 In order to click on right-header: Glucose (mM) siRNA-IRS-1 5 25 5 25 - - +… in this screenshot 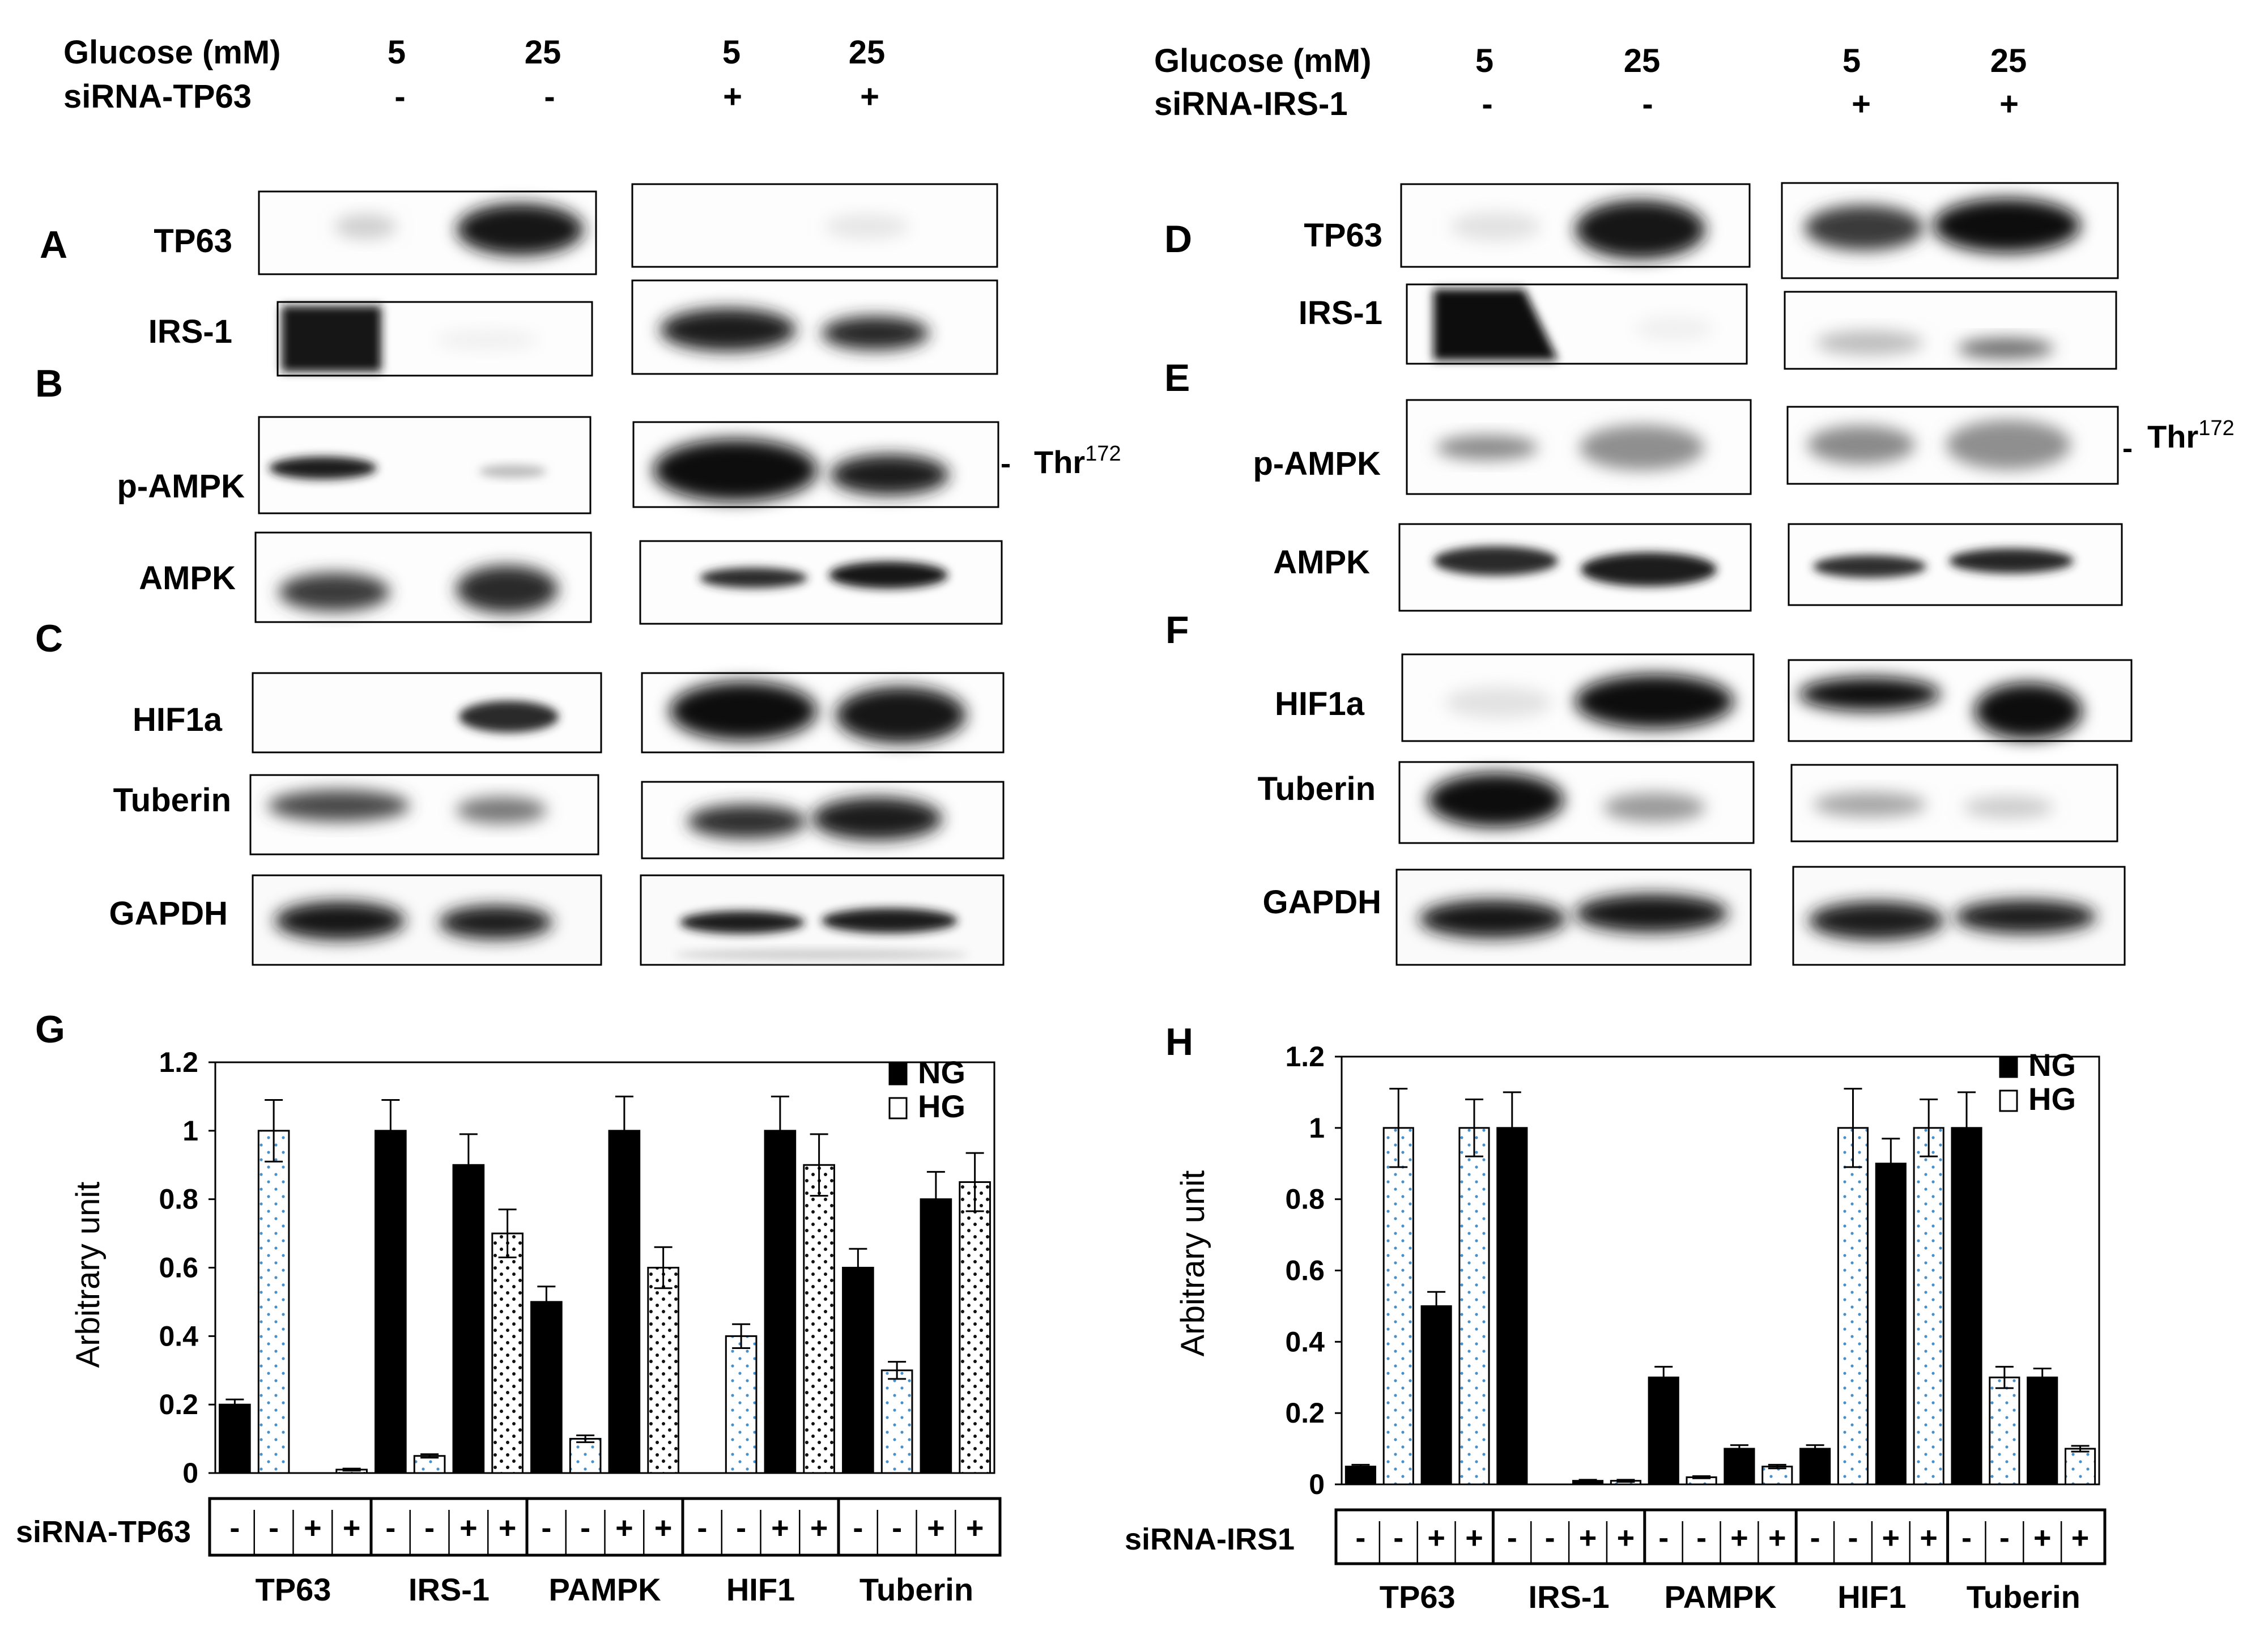, I will do `click(1591, 82)`.